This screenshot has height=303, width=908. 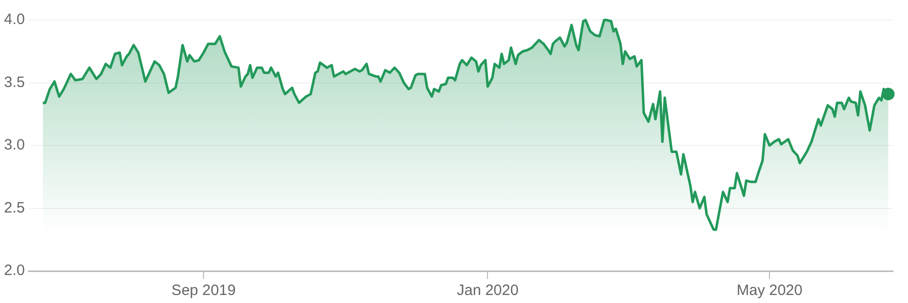 What do you see at coordinates (769, 291) in the screenshot?
I see `x-tick-label: May 2020` at bounding box center [769, 291].